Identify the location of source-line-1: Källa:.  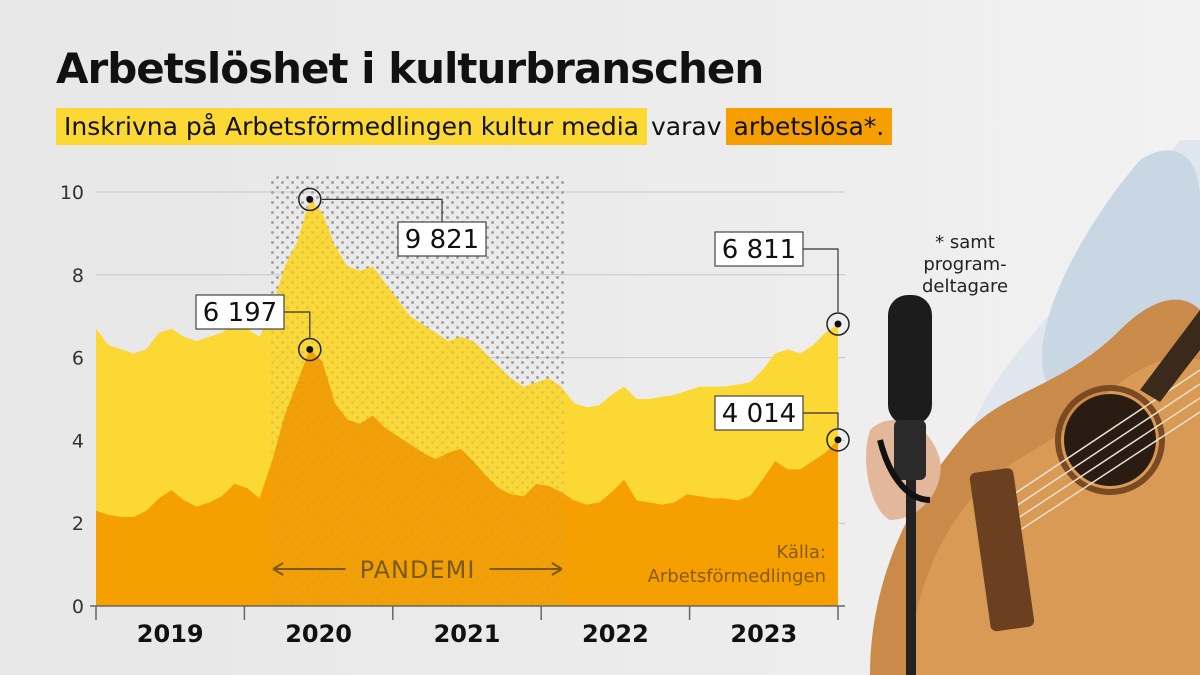
(801, 552).